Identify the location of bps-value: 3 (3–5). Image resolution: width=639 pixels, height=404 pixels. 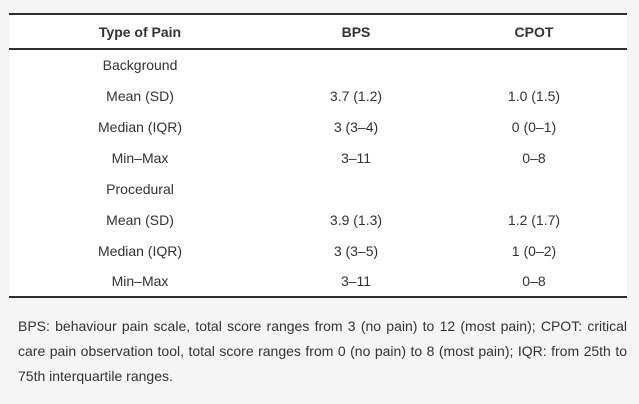
(356, 250).